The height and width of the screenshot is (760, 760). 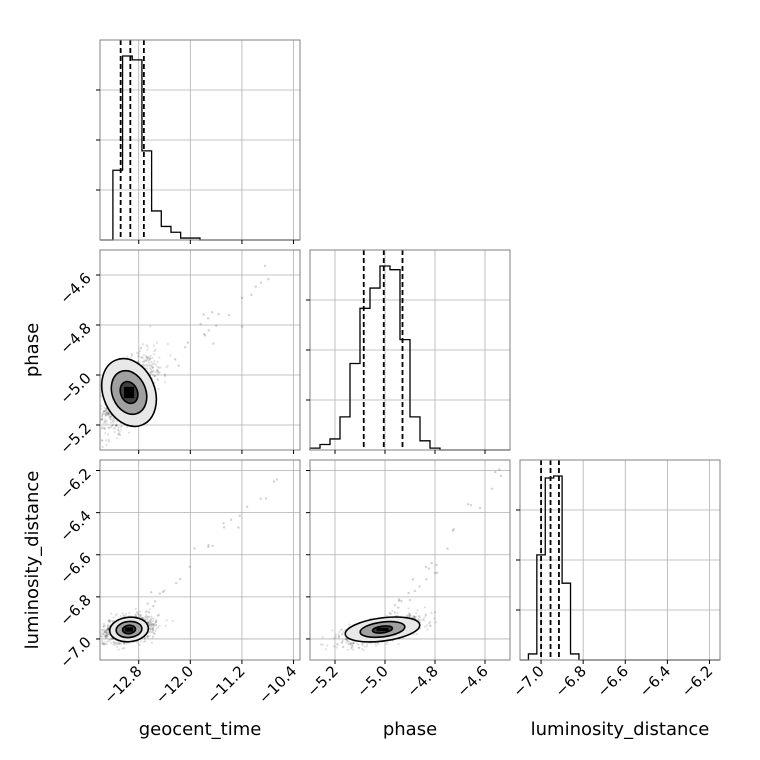 What do you see at coordinates (613, 681) in the screenshot?
I see `x-tick-label: −6.6` at bounding box center [613, 681].